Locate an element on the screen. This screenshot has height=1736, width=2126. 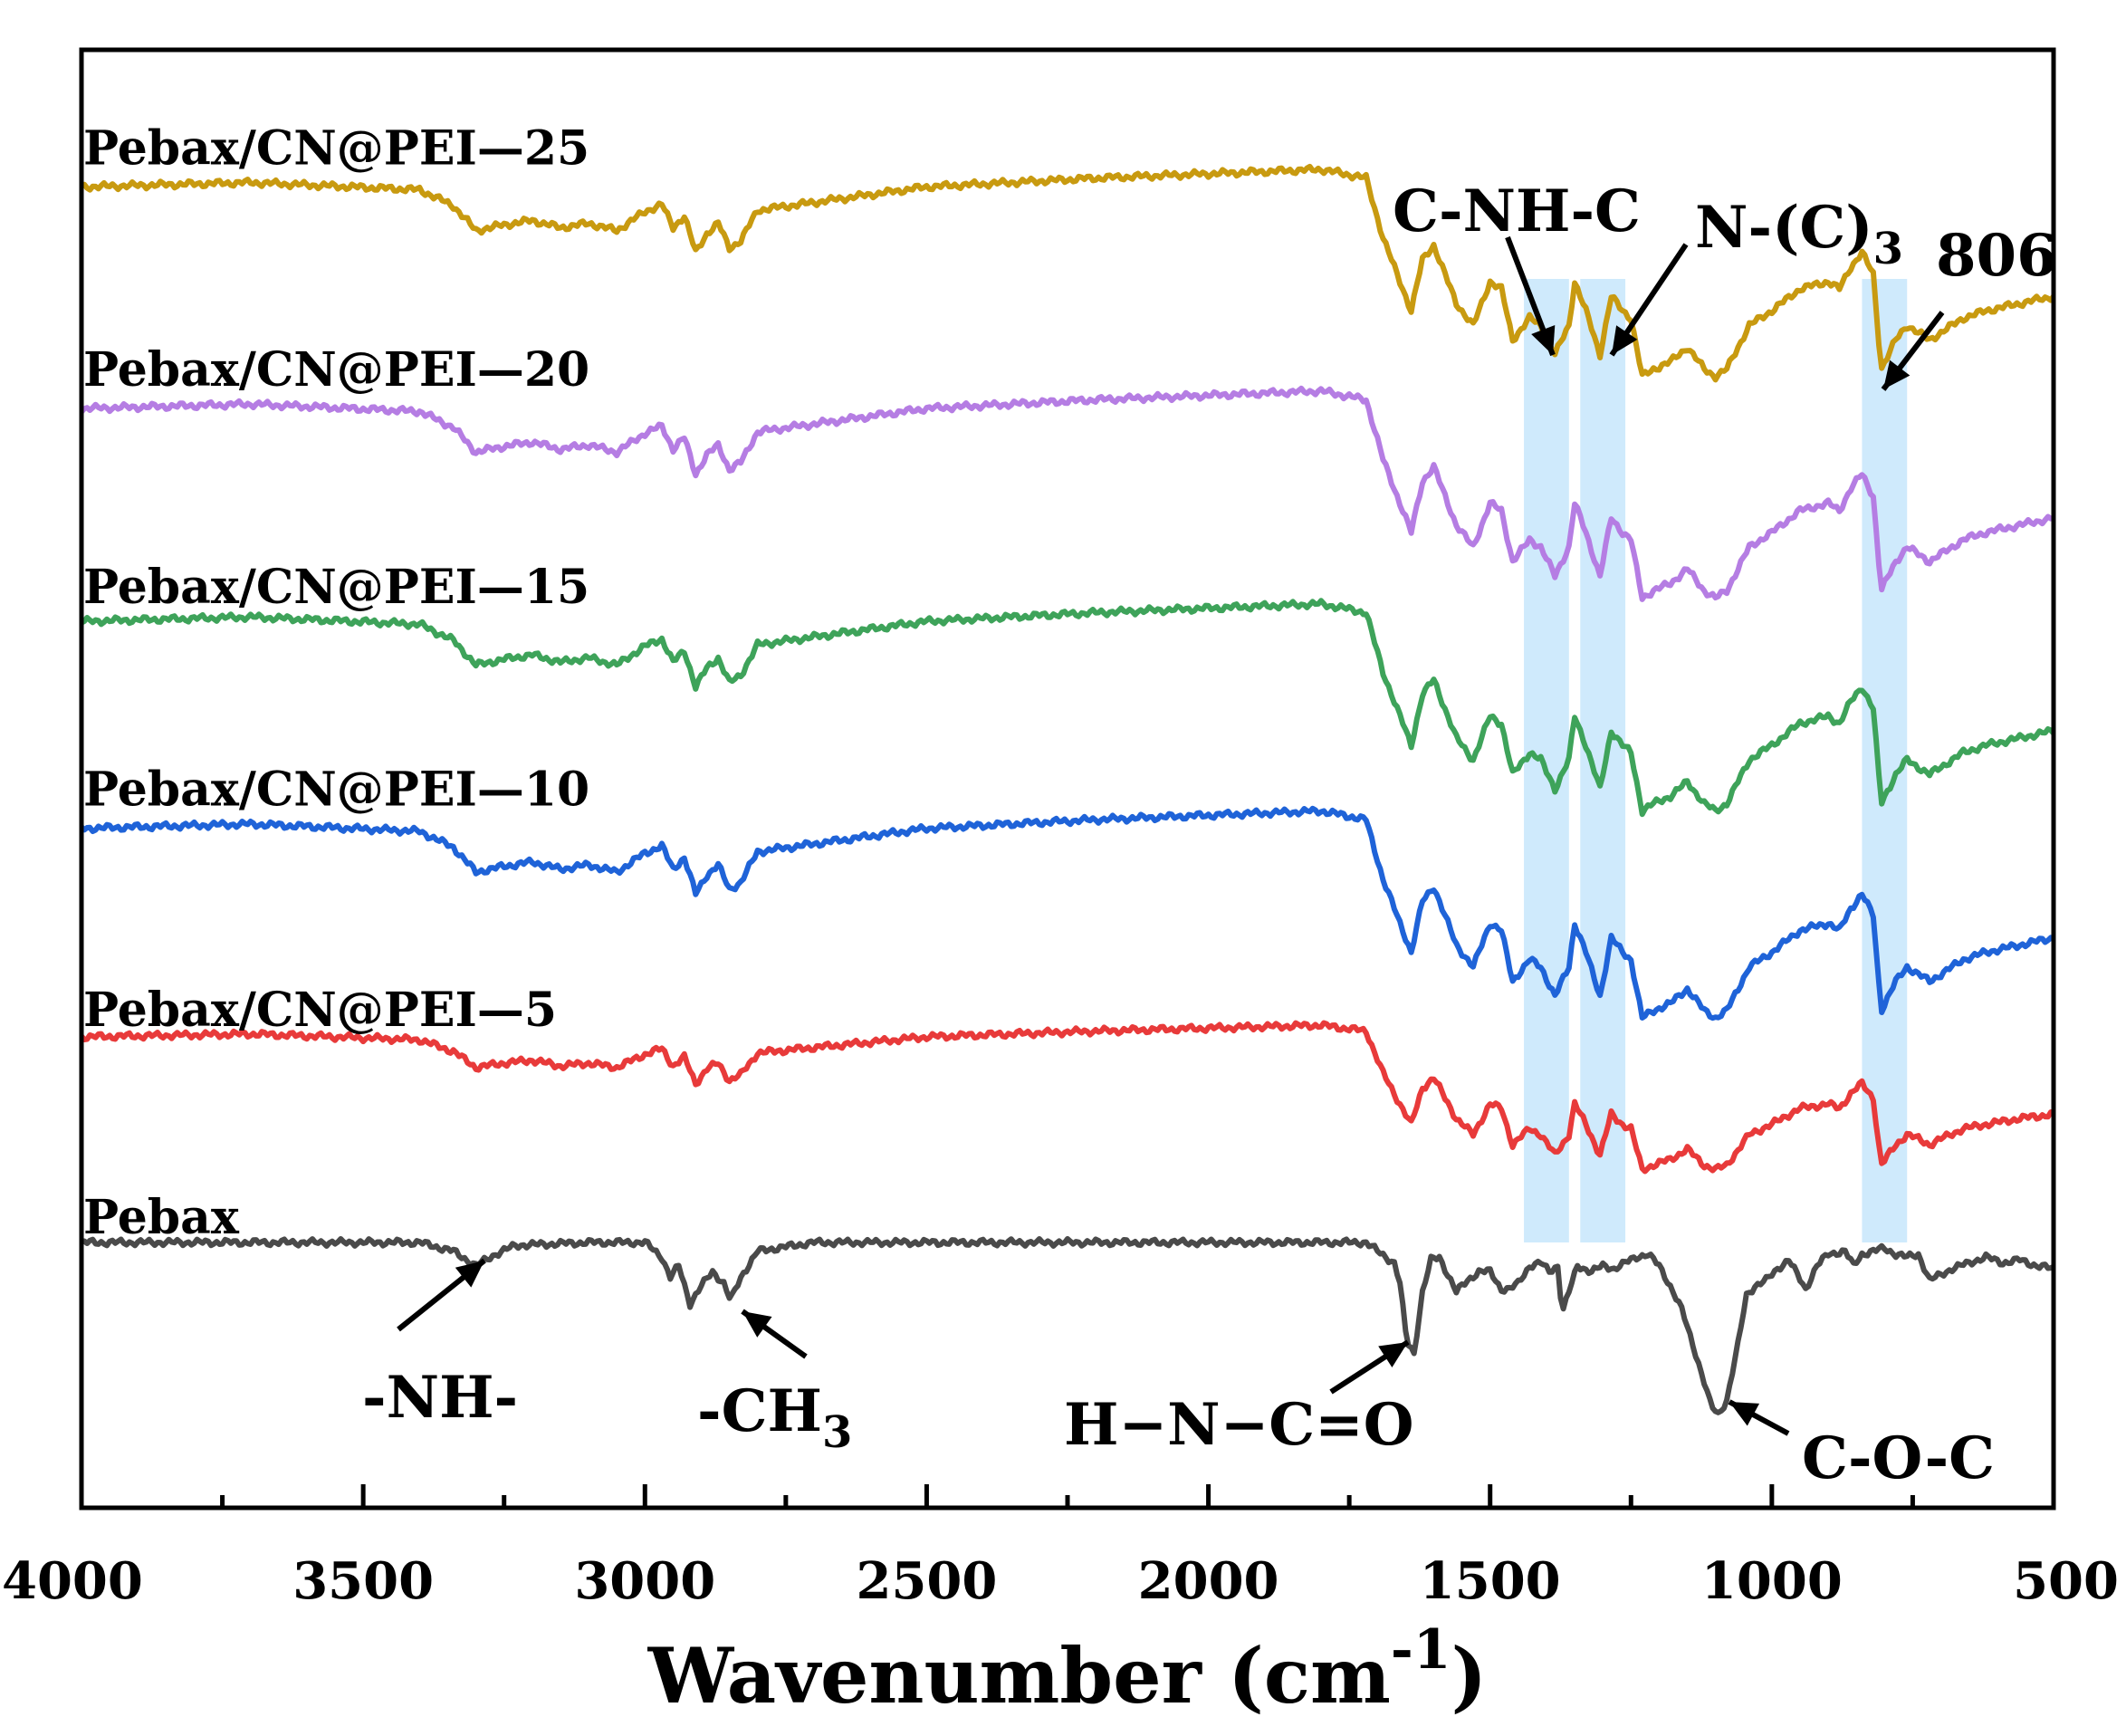
annotation-2-text: H−N−C=O is located at coordinates (1239, 1425).